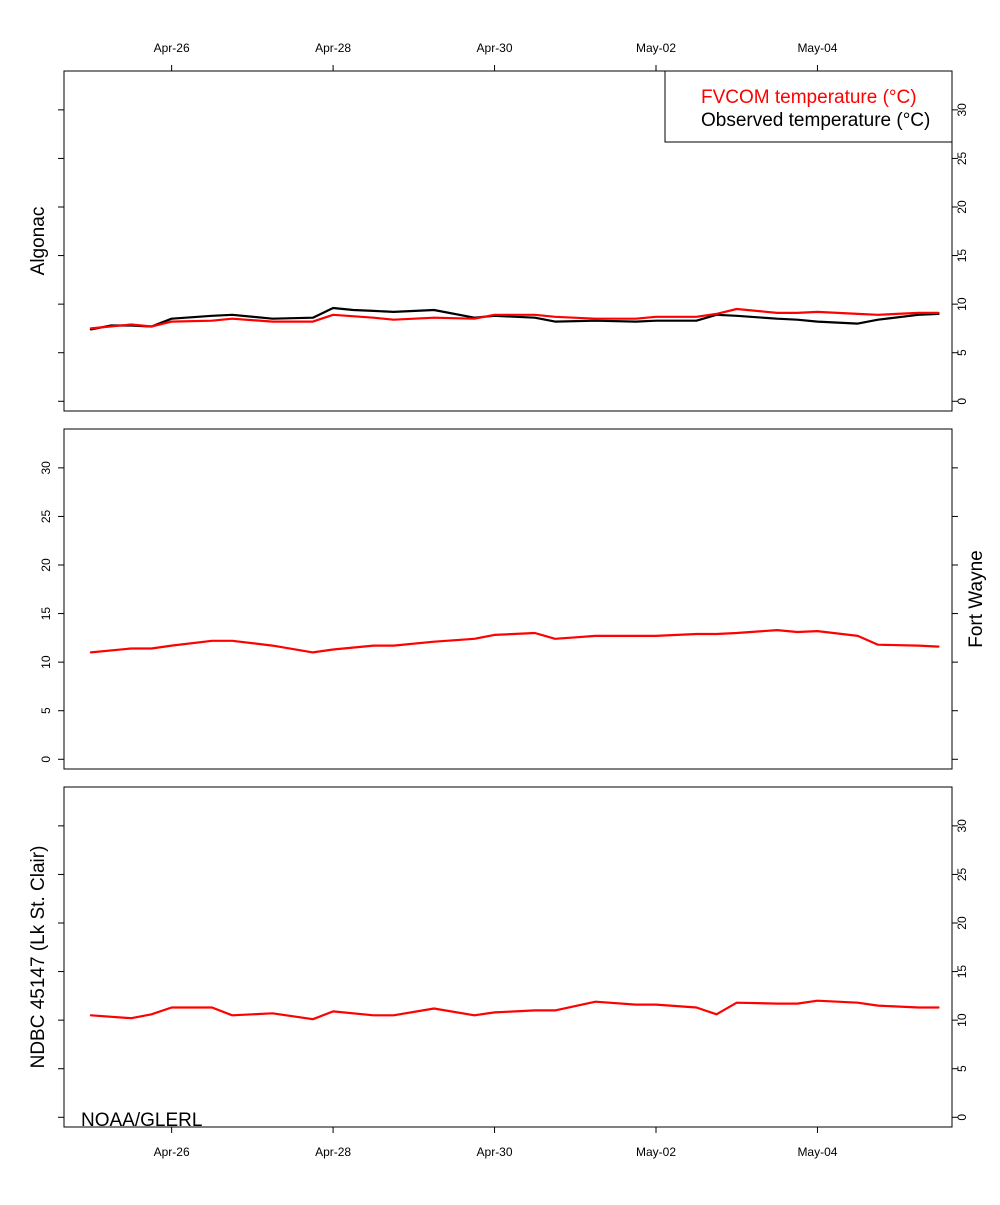 The height and width of the screenshot is (1205, 1000). I want to click on x-tick-label-bottom: May-04, so click(817, 1152).